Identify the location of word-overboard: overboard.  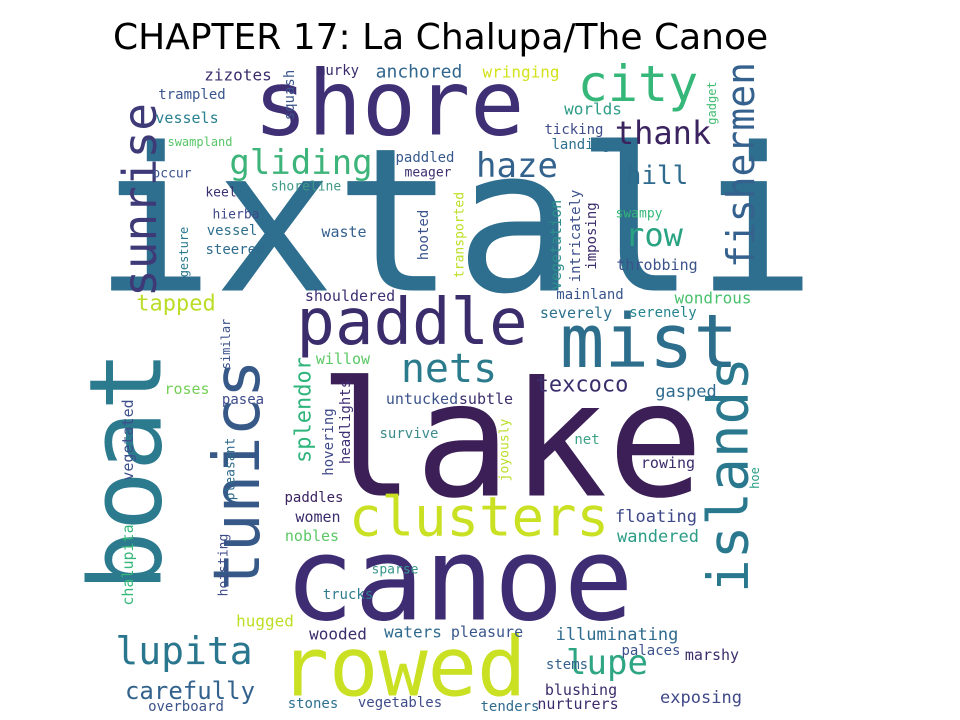
(186, 707).